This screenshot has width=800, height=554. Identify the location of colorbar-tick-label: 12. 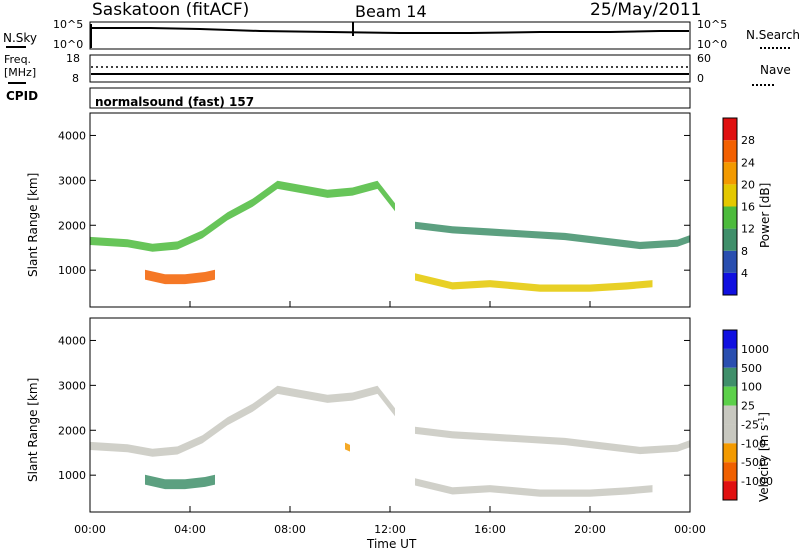
(748, 229).